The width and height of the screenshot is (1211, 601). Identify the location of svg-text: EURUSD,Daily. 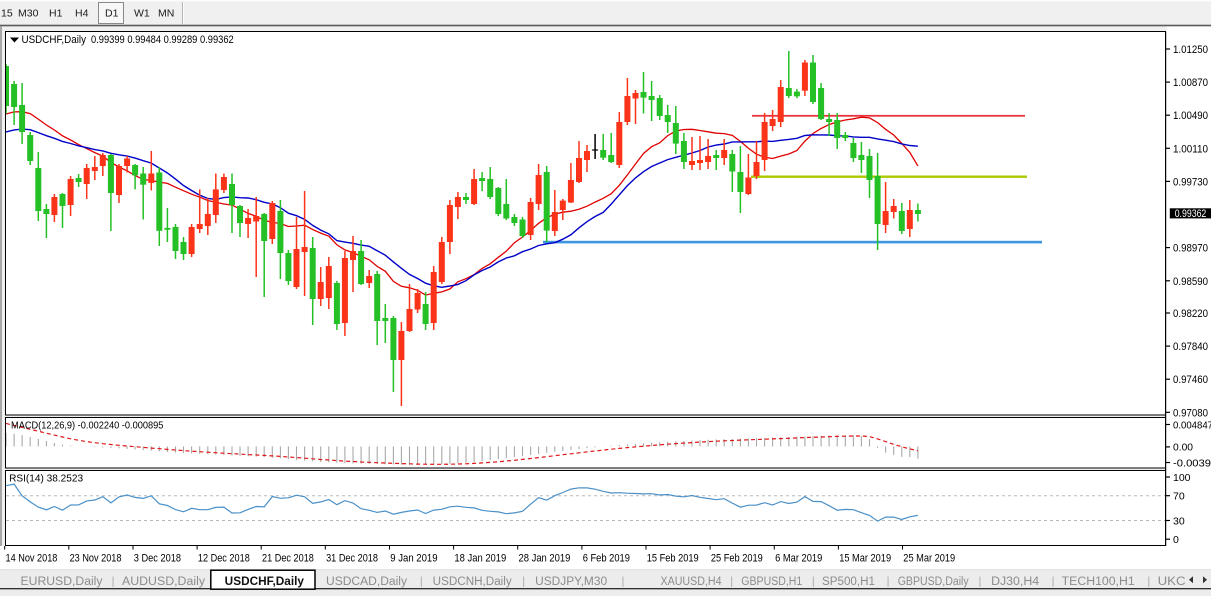
(62, 582).